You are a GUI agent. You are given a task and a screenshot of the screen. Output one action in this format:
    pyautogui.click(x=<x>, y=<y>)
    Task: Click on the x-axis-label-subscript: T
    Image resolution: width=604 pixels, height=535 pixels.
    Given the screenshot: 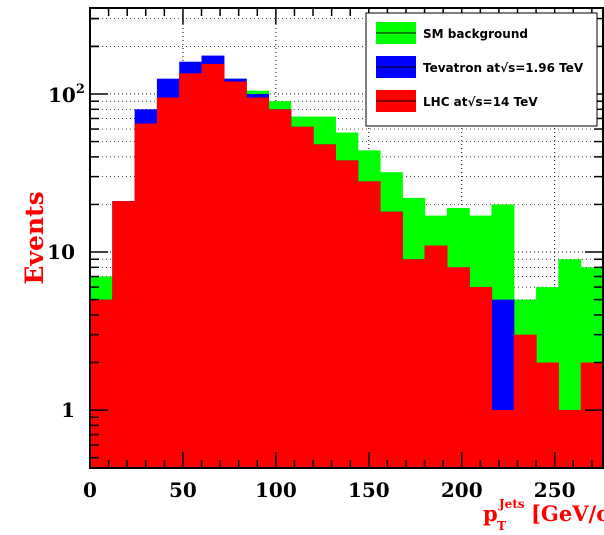 What is the action you would take?
    pyautogui.click(x=501, y=526)
    